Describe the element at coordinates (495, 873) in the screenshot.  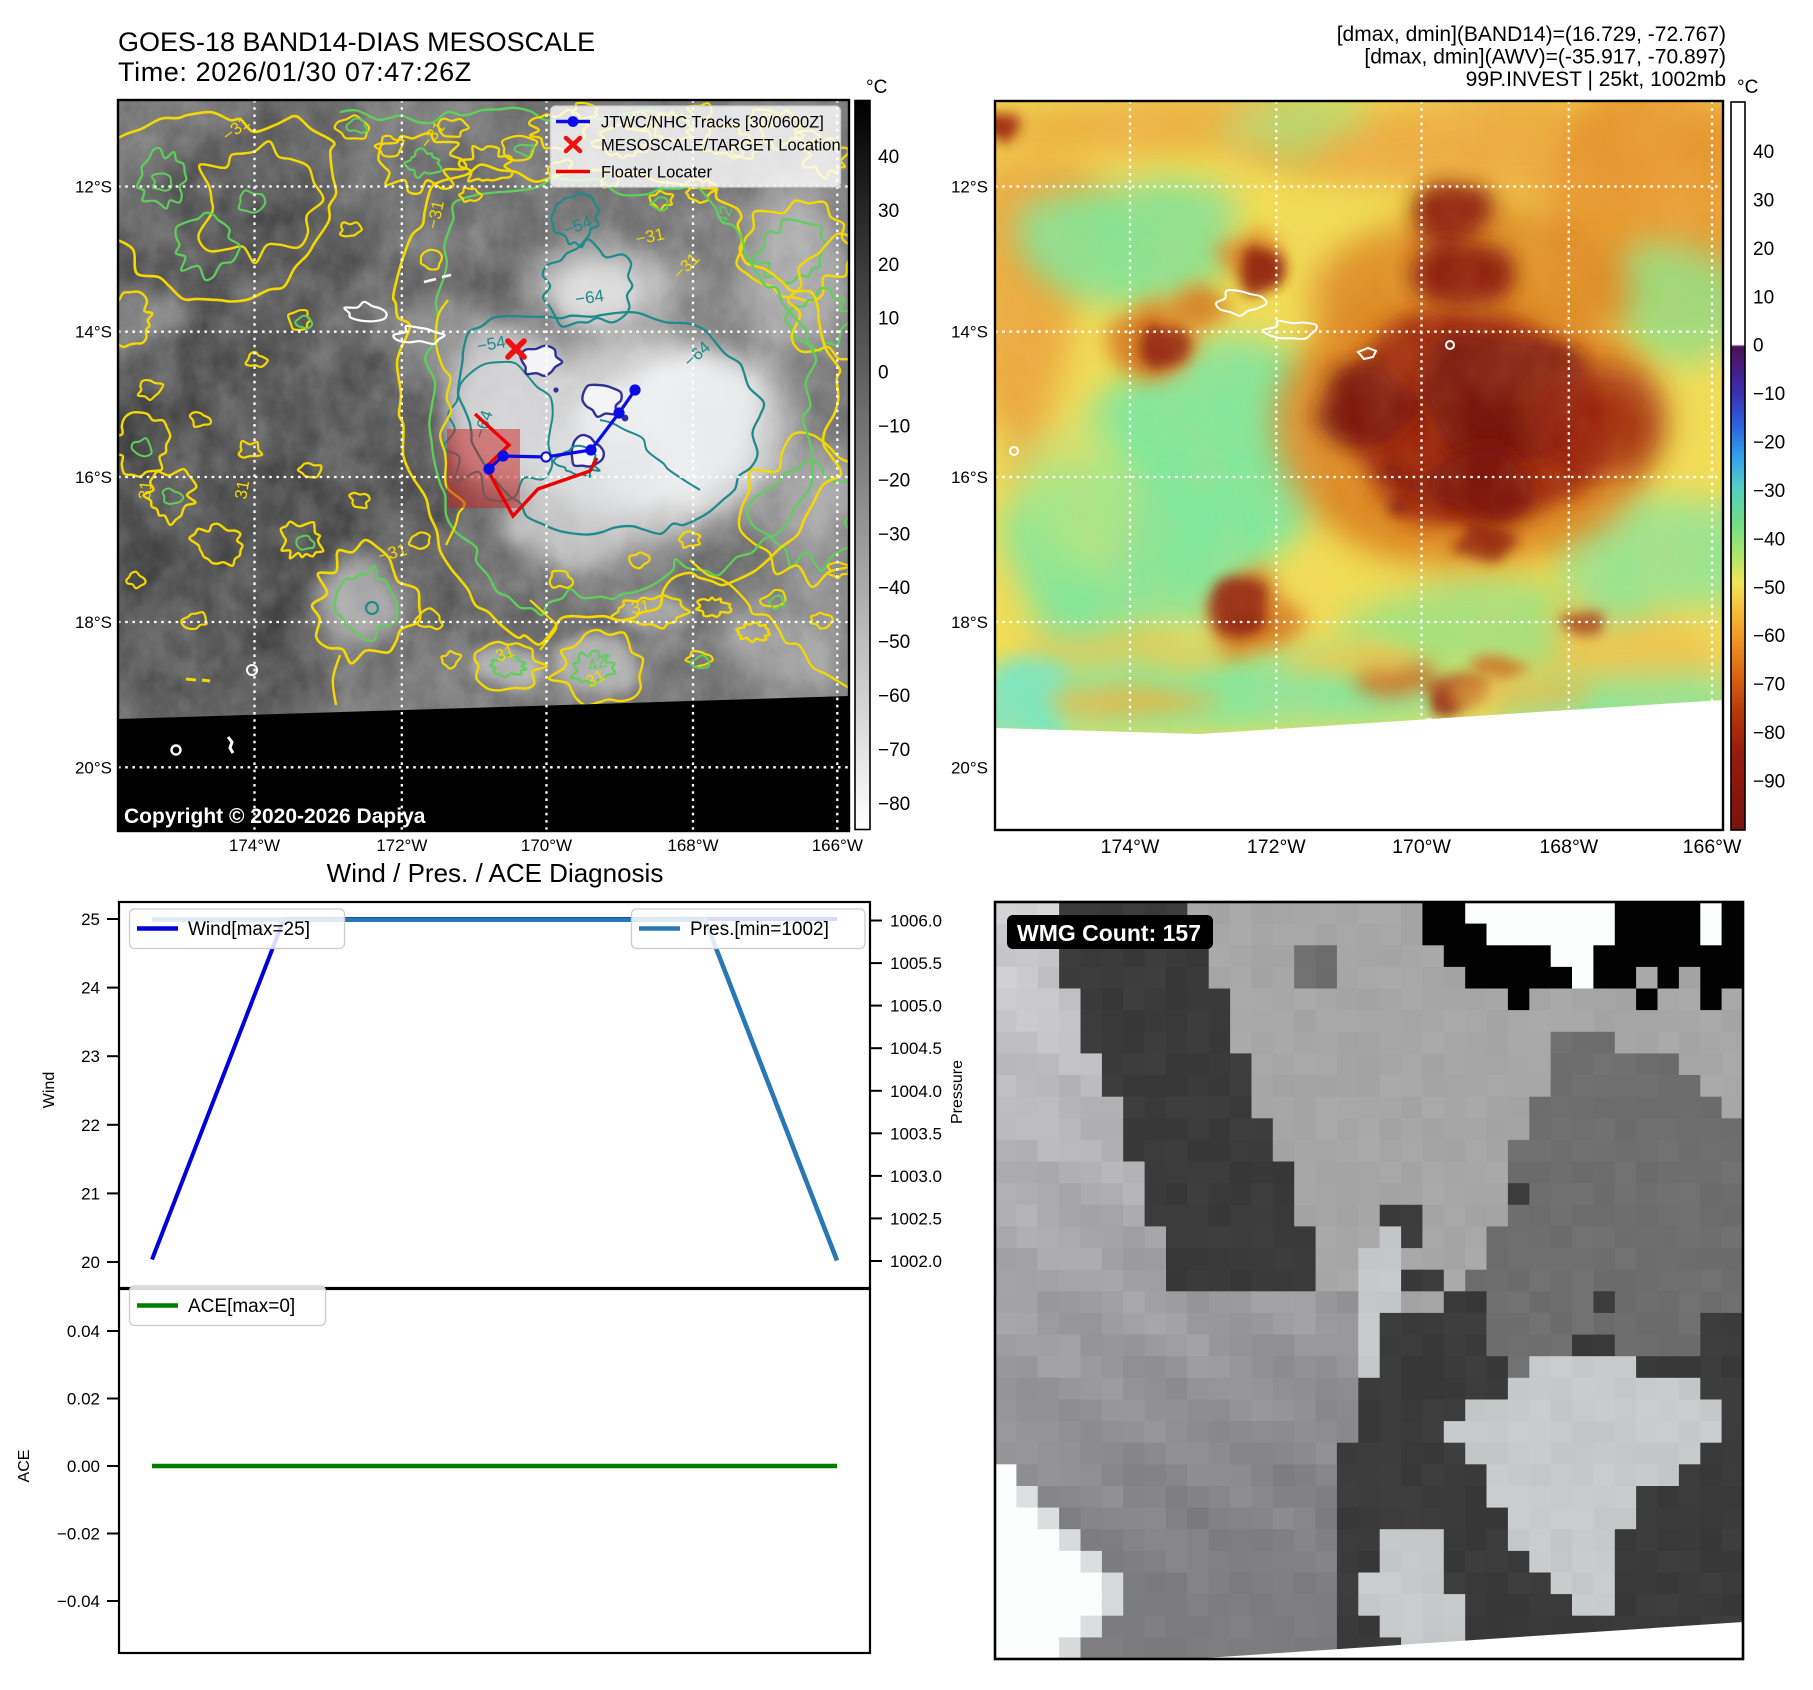
I see `svg-text: Wind / Pres. / ACE Diagnosis` at that location.